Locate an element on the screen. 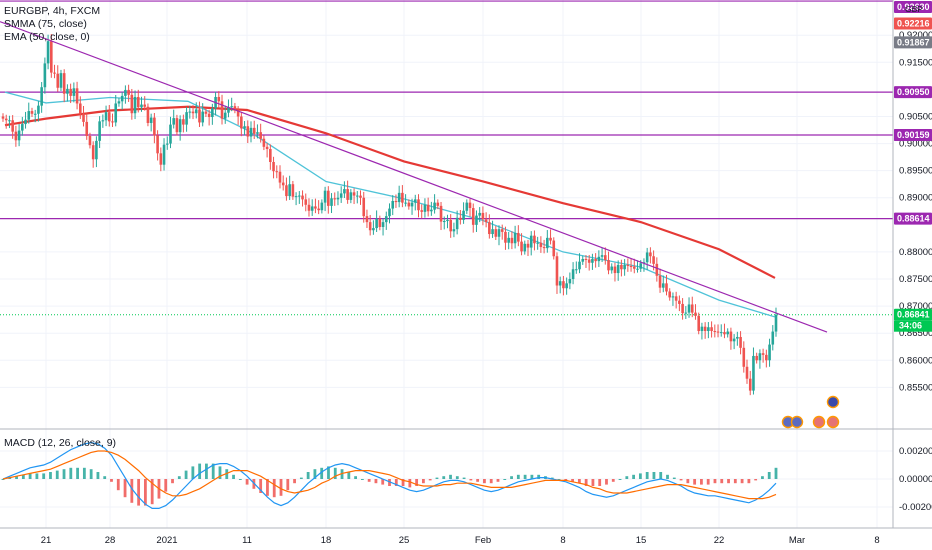 This screenshot has height=550, width=932. price-tag-label: 0.90159 is located at coordinates (913, 135).